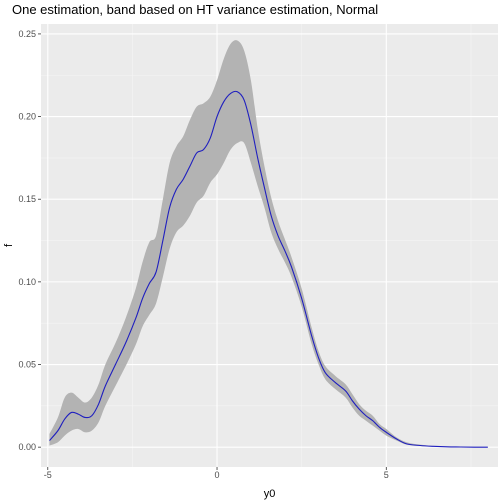 Image resolution: width=504 pixels, height=504 pixels. Describe the element at coordinates (27, 282) in the screenshot. I see `y-tick-label: 0.10` at that location.